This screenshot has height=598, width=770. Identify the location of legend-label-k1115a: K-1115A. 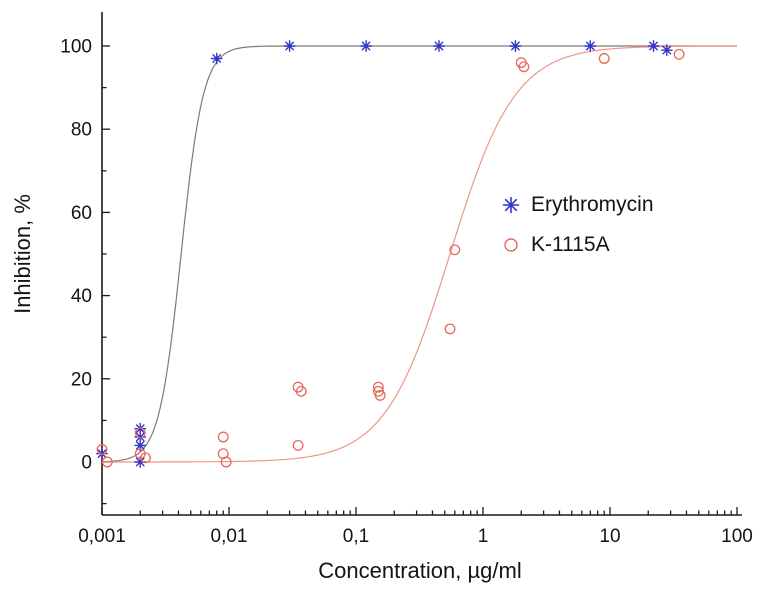
(570, 244).